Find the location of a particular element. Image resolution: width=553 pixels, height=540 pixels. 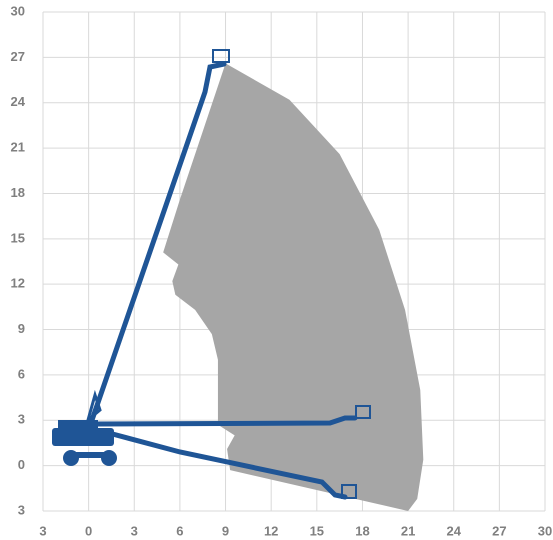

x-tick-label: 15 is located at coordinates (317, 530).